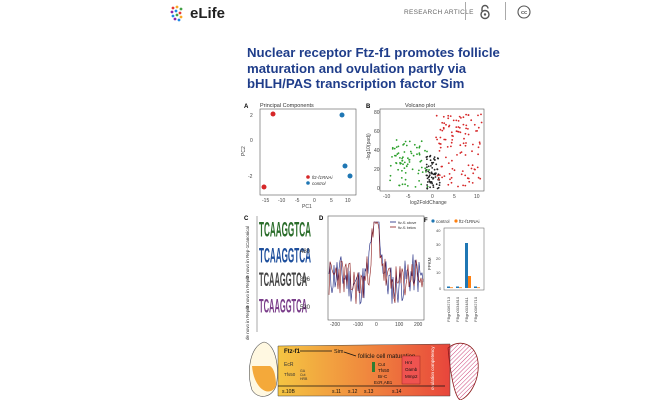  I want to click on maturation-label: follicle cell maturation, so click(386, 357).